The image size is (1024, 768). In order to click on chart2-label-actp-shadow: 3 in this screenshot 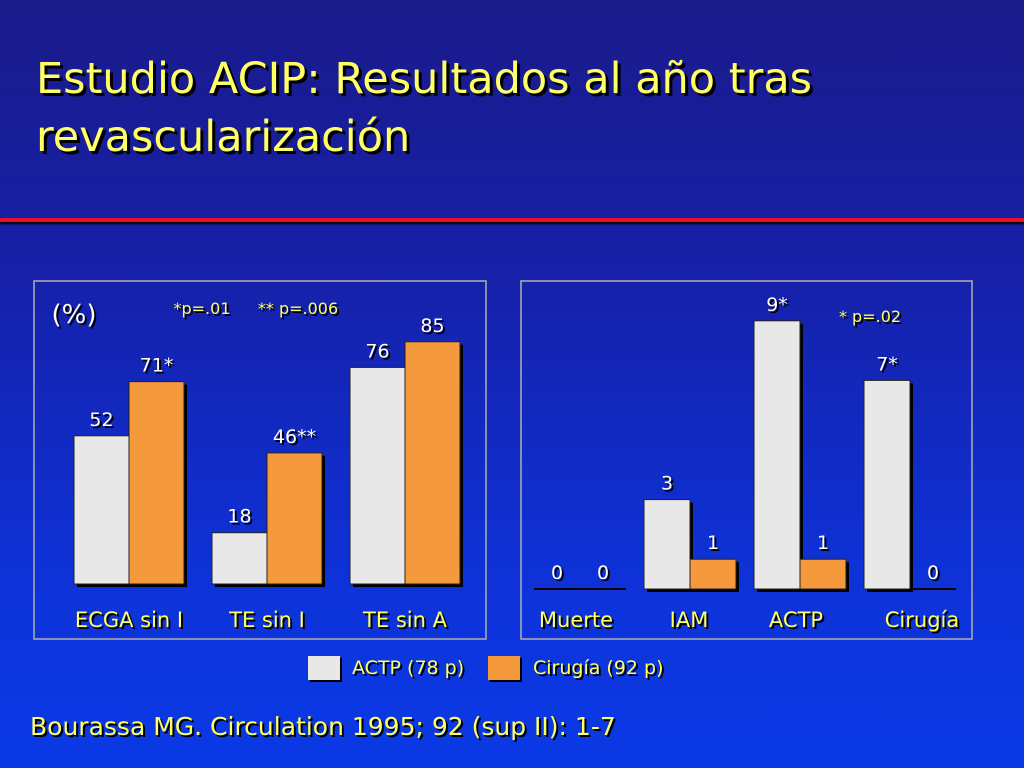, I will do `click(669, 486)`.